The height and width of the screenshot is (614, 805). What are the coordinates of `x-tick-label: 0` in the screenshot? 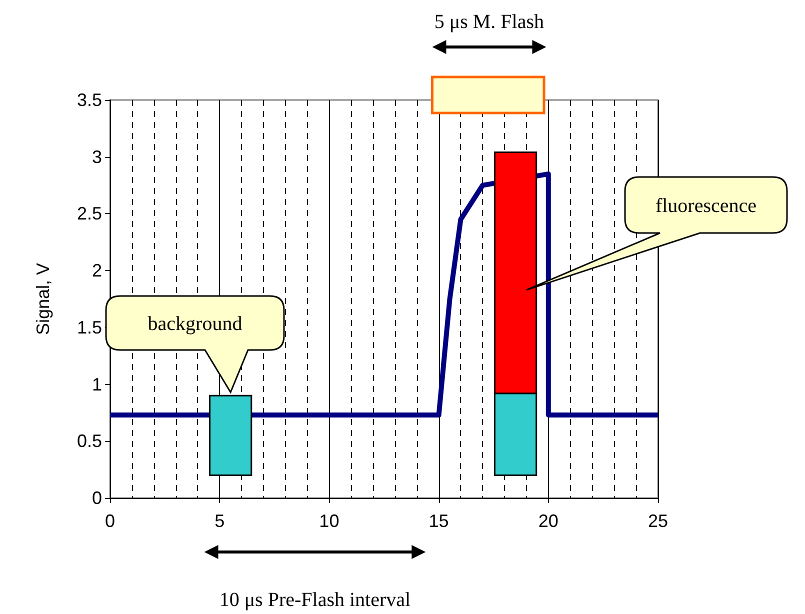 It's located at (110, 521).